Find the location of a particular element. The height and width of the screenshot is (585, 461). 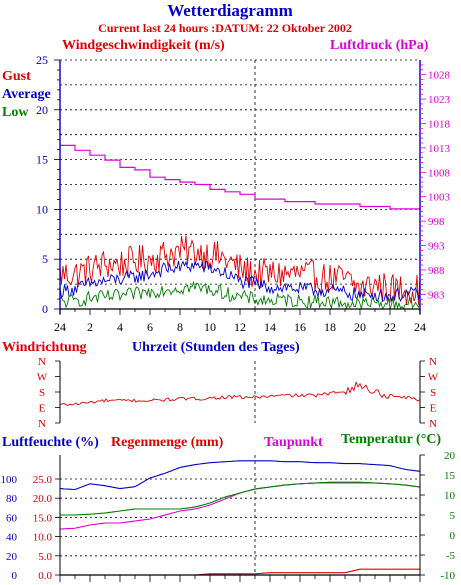

humidity-tick-label: 40 is located at coordinates (12, 538).